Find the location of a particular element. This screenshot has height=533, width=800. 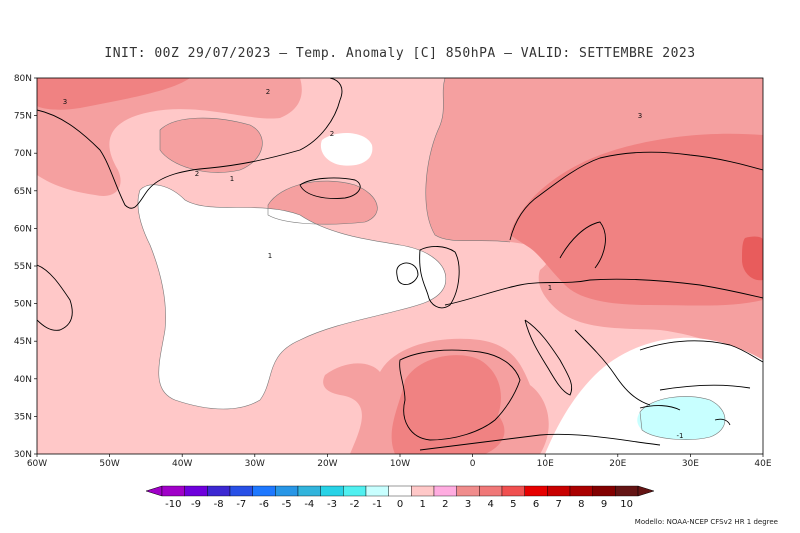

lon-tick-label: 10W is located at coordinates (400, 464).